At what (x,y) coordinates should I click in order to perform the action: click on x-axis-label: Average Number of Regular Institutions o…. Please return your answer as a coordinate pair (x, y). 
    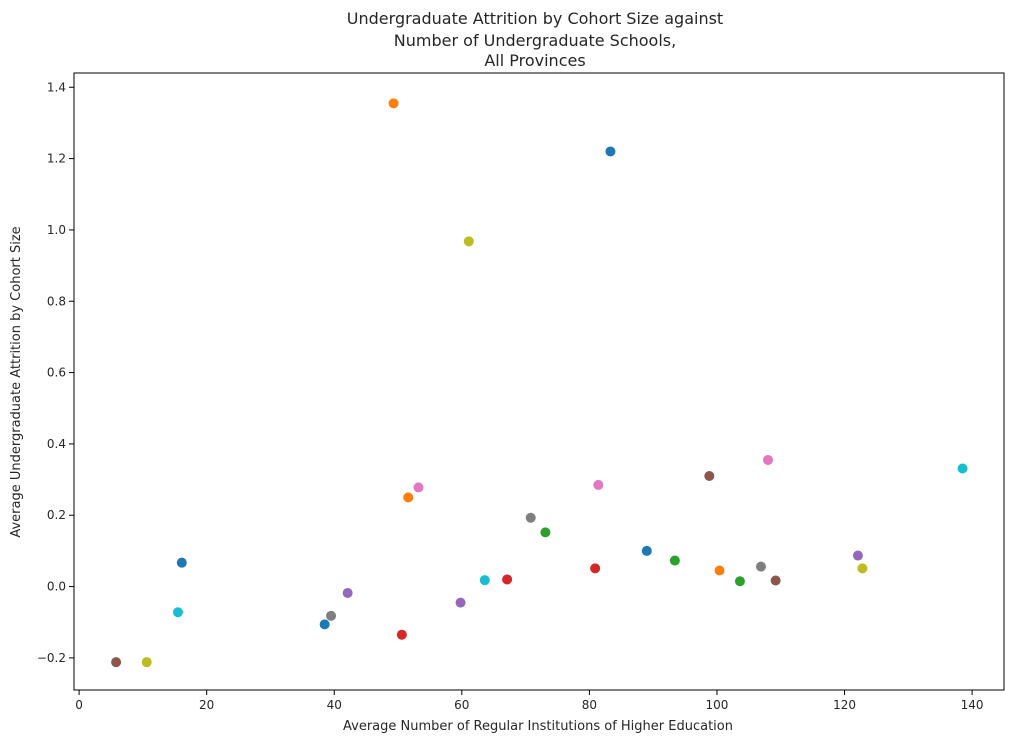
    Looking at the image, I should click on (538, 726).